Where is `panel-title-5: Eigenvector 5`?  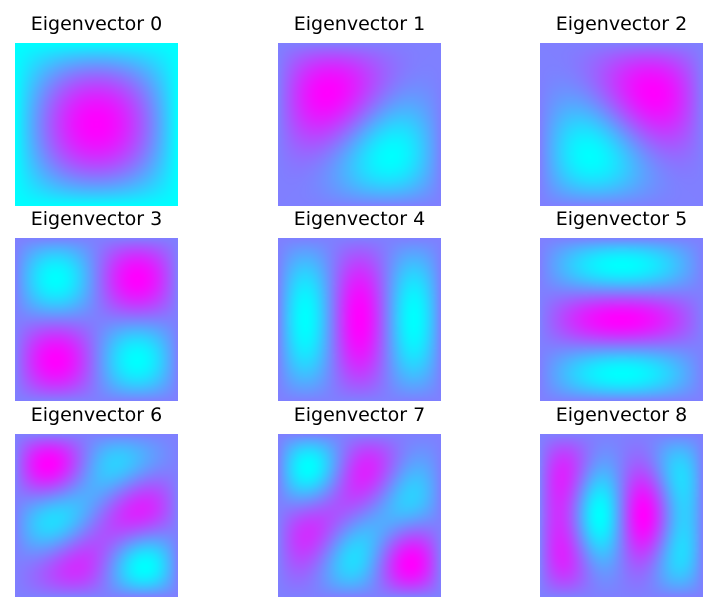 panel-title-5: Eigenvector 5 is located at coordinates (621, 219).